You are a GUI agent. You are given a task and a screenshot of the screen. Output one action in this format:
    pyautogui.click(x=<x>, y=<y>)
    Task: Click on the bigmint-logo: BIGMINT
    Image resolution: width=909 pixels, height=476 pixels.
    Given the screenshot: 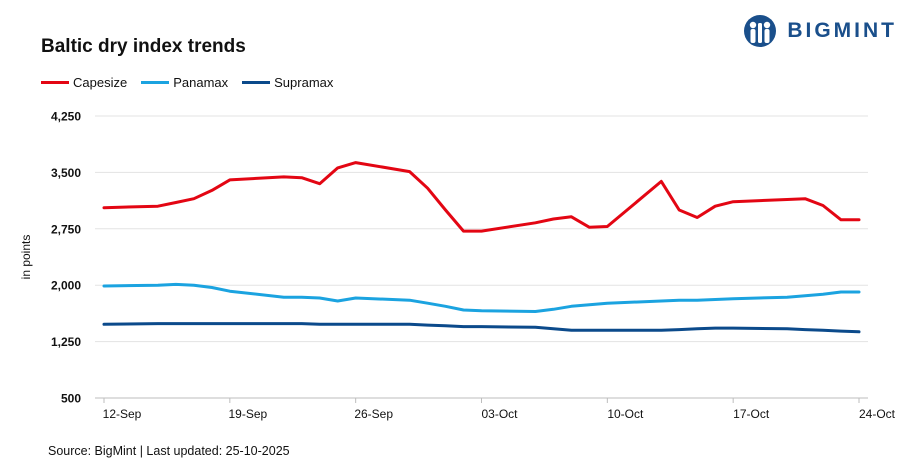 What is the action you would take?
    pyautogui.click(x=819, y=31)
    